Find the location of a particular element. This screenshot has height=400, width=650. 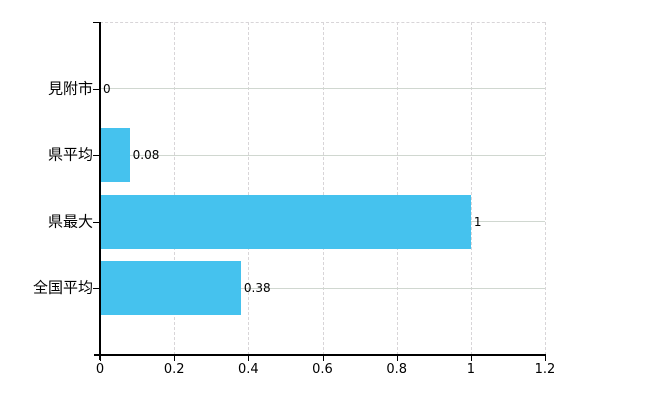

x-tick-label: 0.4 is located at coordinates (248, 369).